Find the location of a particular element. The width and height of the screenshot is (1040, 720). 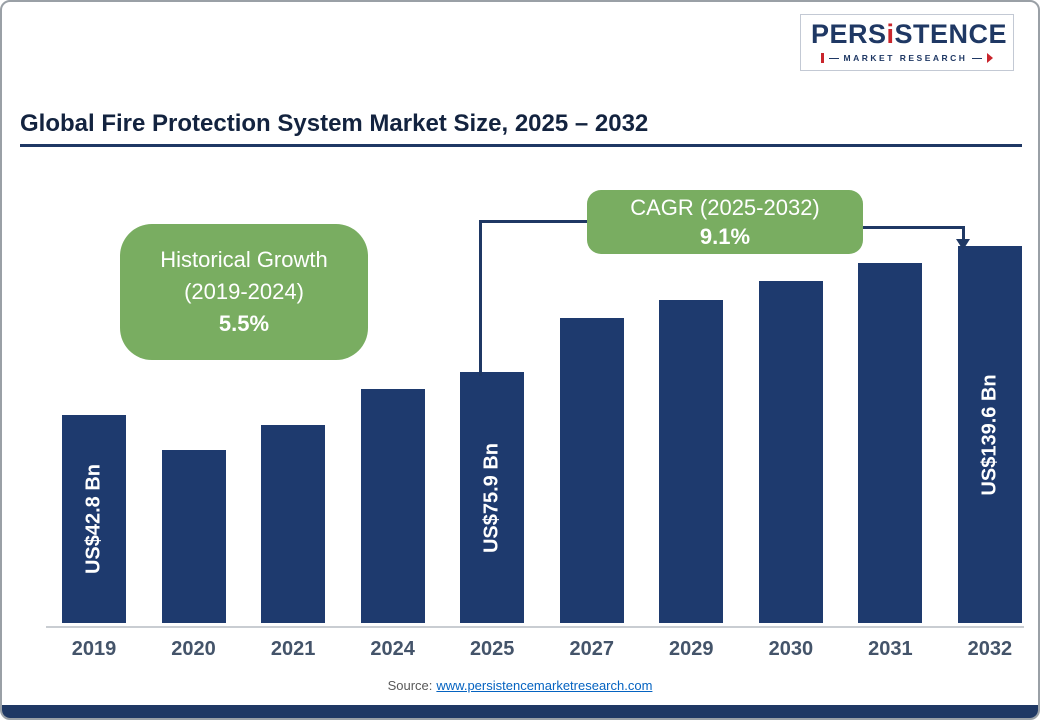

x-axis-label-2024: 2024 is located at coordinates (392, 649).